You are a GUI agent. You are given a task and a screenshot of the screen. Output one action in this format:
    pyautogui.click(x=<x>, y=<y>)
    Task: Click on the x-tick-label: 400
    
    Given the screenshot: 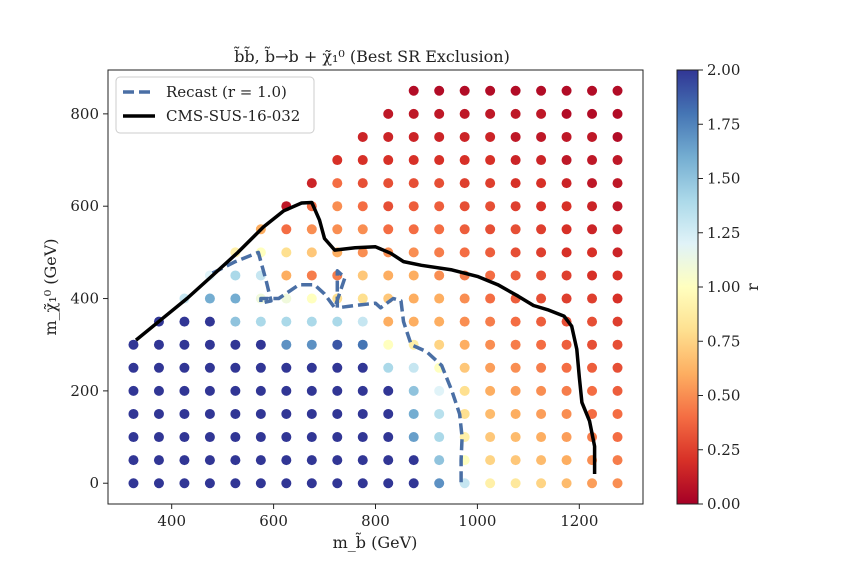 What is the action you would take?
    pyautogui.click(x=171, y=521)
    